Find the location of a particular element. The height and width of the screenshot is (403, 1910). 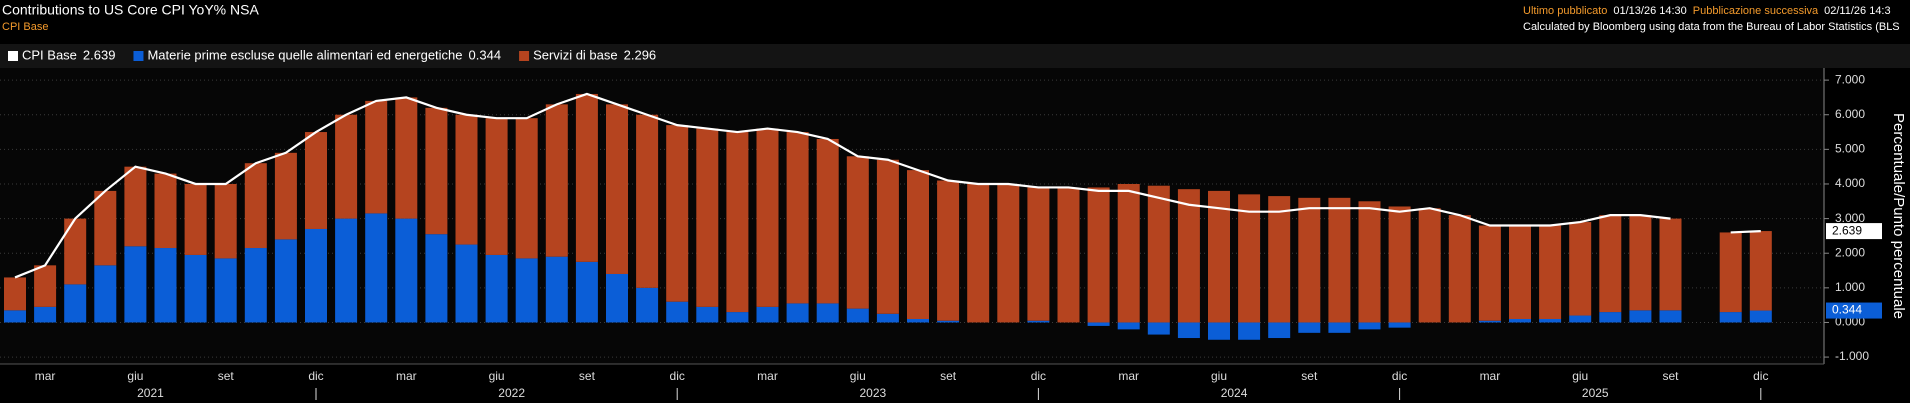

legend-value: 2.296 is located at coordinates (640, 54).